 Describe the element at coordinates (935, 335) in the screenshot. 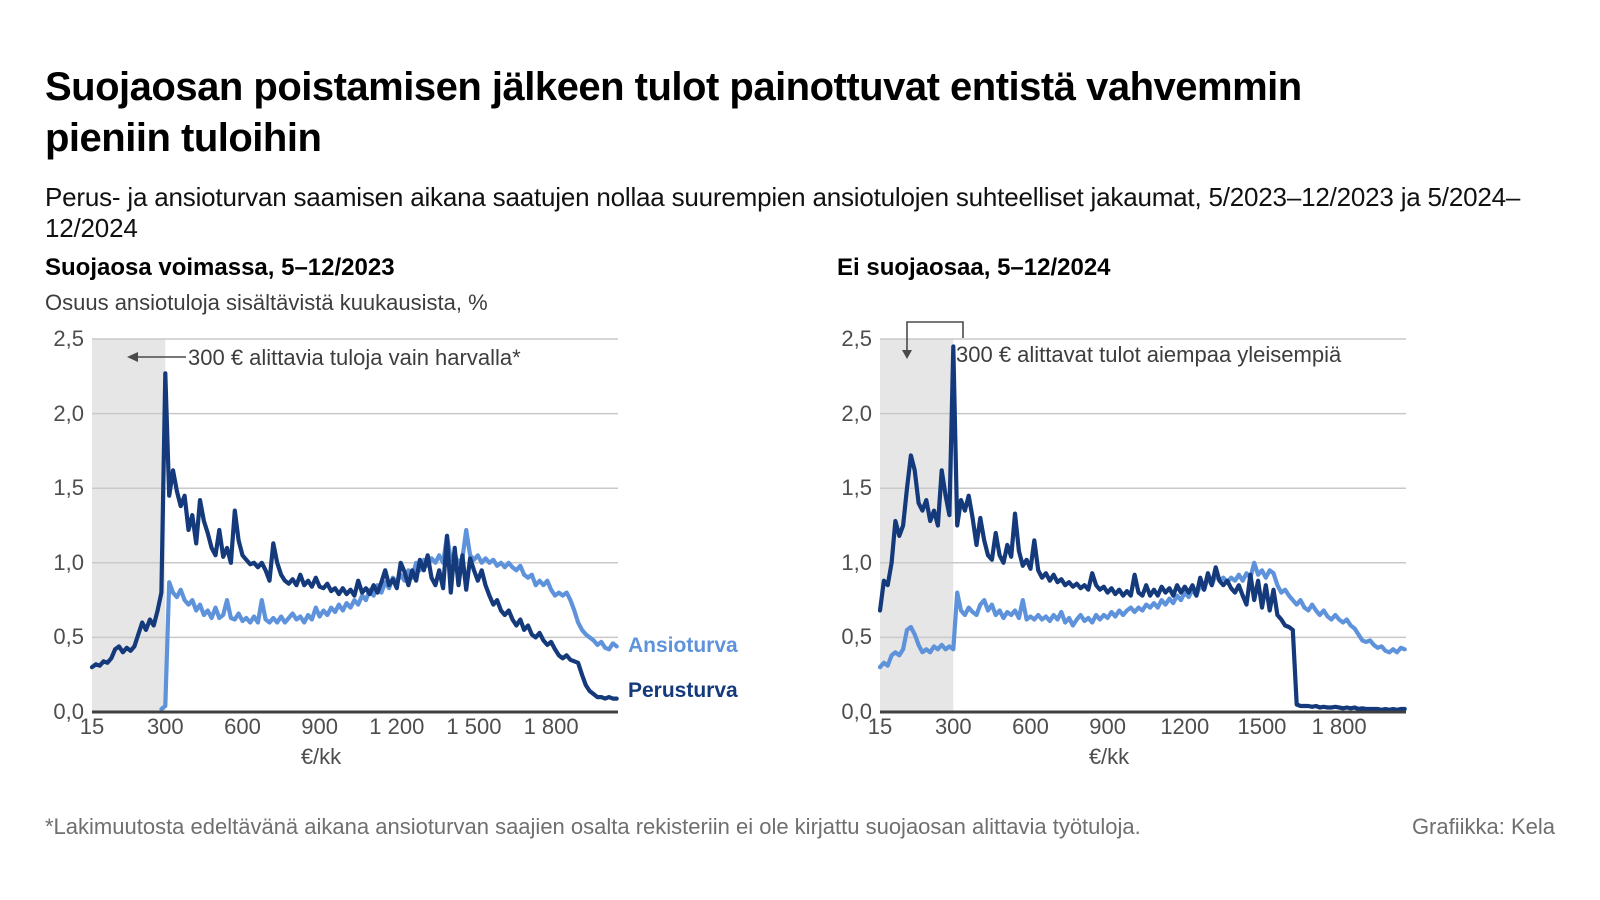

I see `annotation-bracket` at that location.